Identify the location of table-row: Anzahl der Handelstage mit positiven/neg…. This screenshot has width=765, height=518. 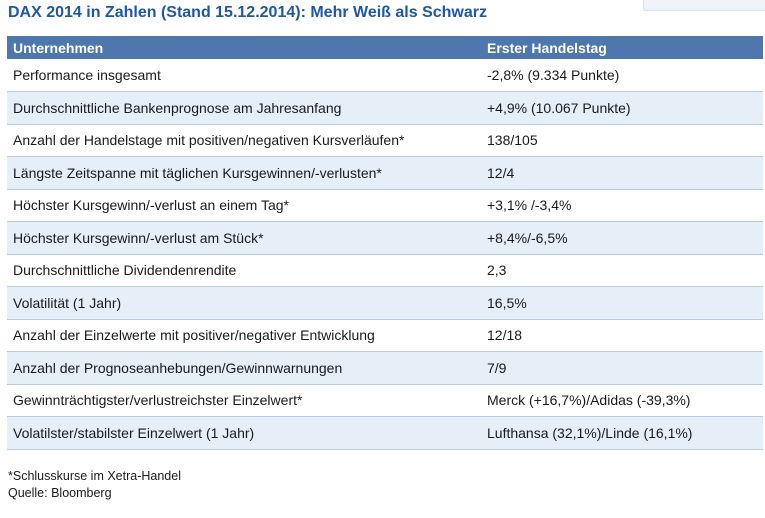
(385, 140).